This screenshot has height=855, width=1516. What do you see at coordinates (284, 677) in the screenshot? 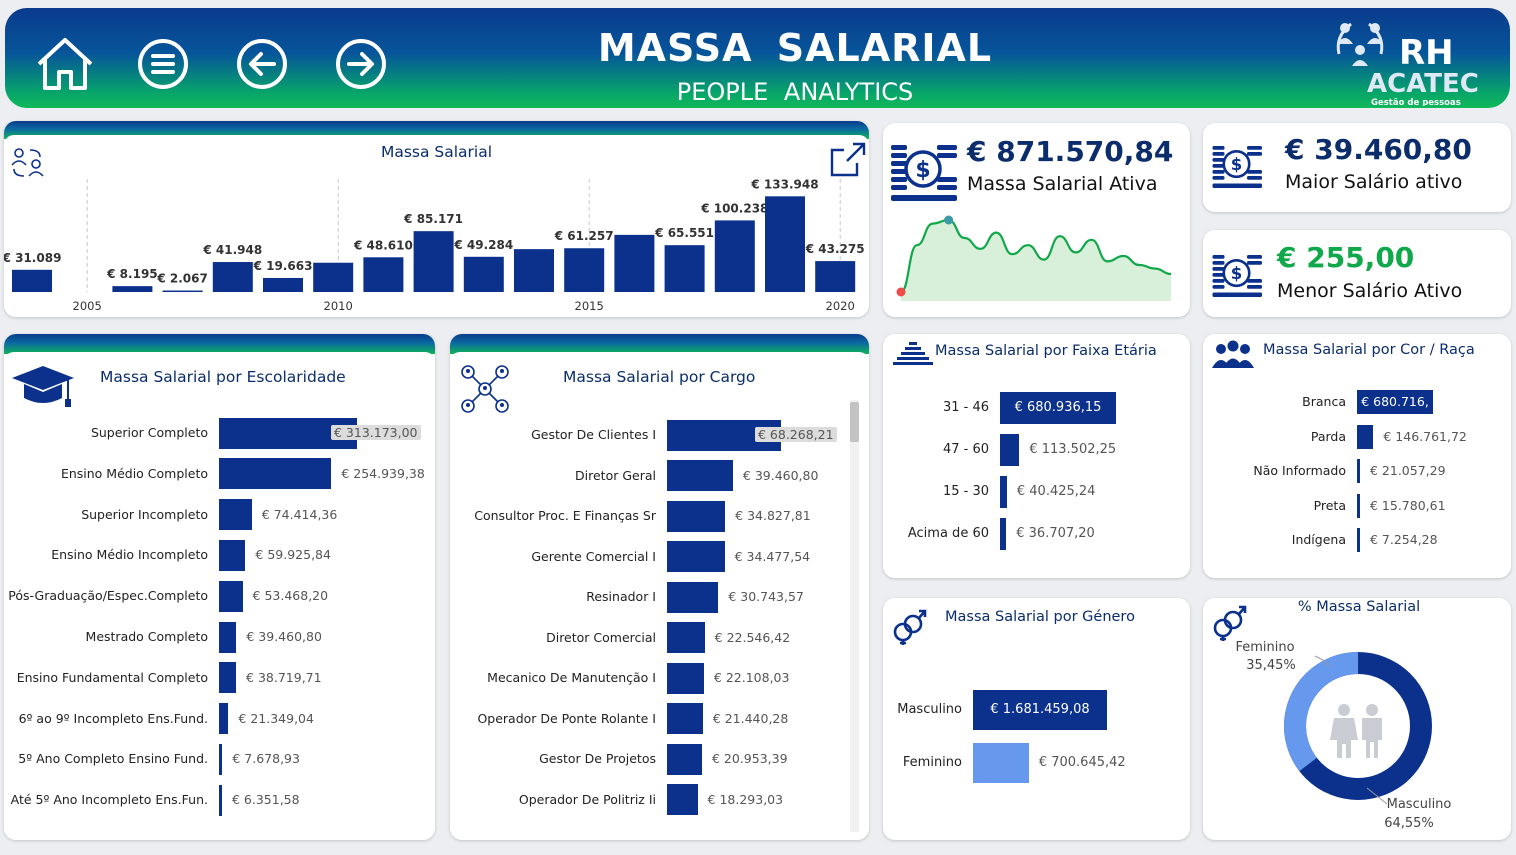
I see `row-value: € 38.719,71` at bounding box center [284, 677].